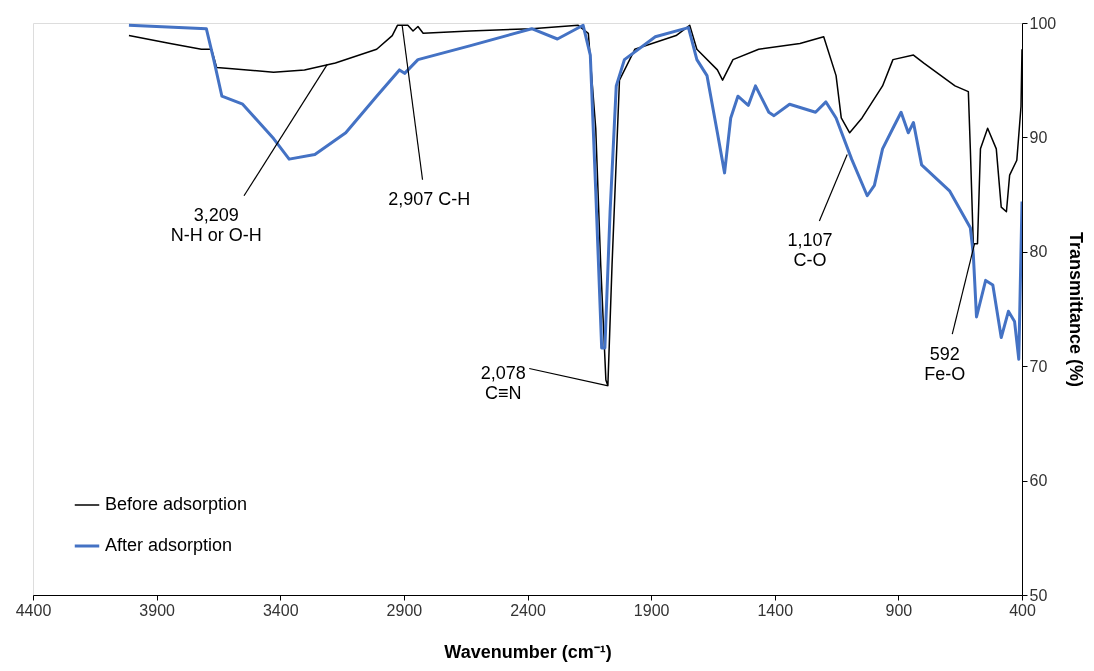 This screenshot has width=1094, height=671. Describe the element at coordinates (169, 545) in the screenshot. I see `legend-label: After adsorption` at that location.